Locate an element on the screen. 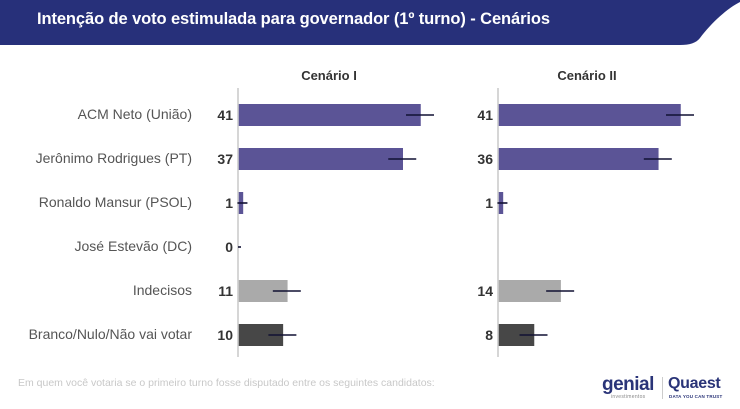 The height and width of the screenshot is (409, 740). logo-separator is located at coordinates (662, 388).